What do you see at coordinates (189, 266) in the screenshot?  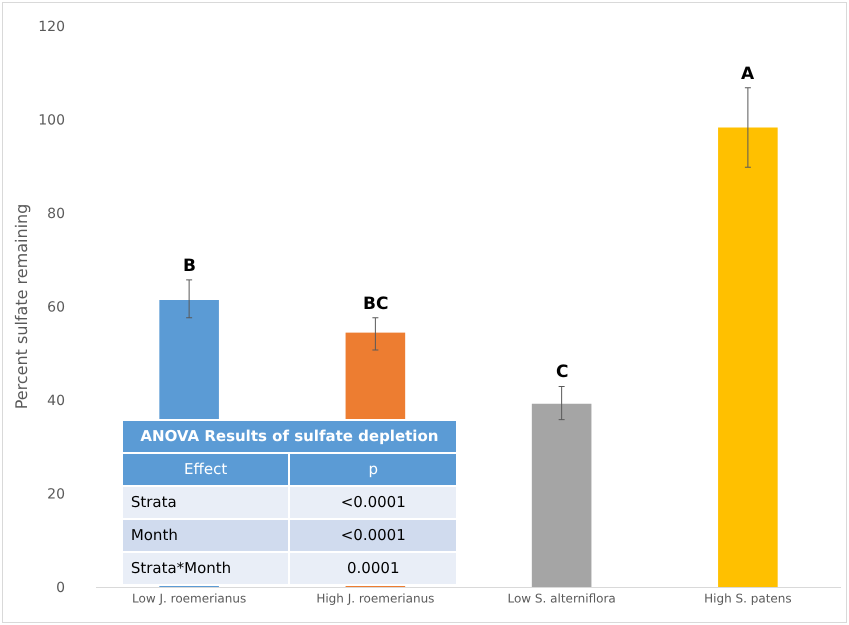 I see `annotation: B` at bounding box center [189, 266].